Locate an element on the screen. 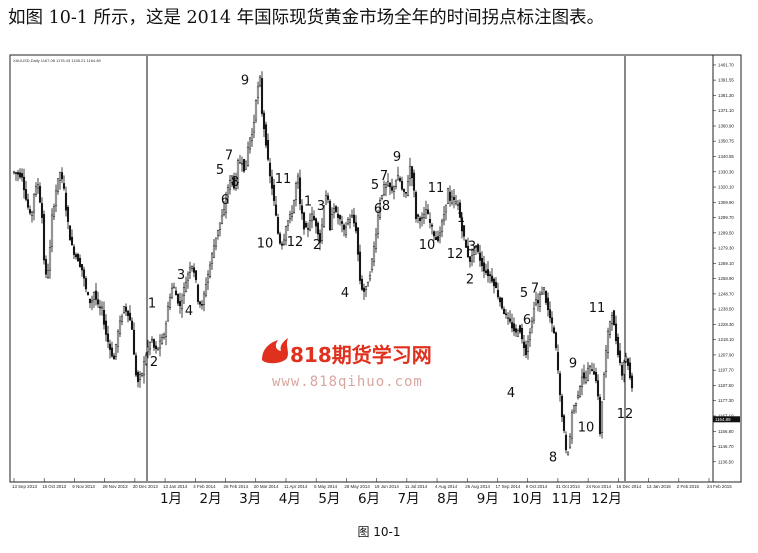 The width and height of the screenshot is (758, 553). month-label: 8月 is located at coordinates (448, 499).